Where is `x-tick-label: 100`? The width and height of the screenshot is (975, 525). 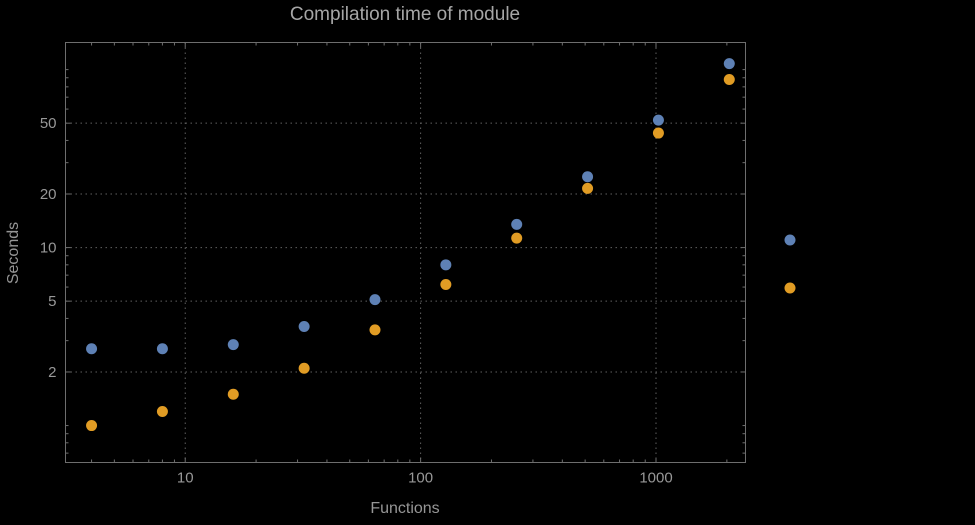
x-tick-label: 100 is located at coordinates (420, 478).